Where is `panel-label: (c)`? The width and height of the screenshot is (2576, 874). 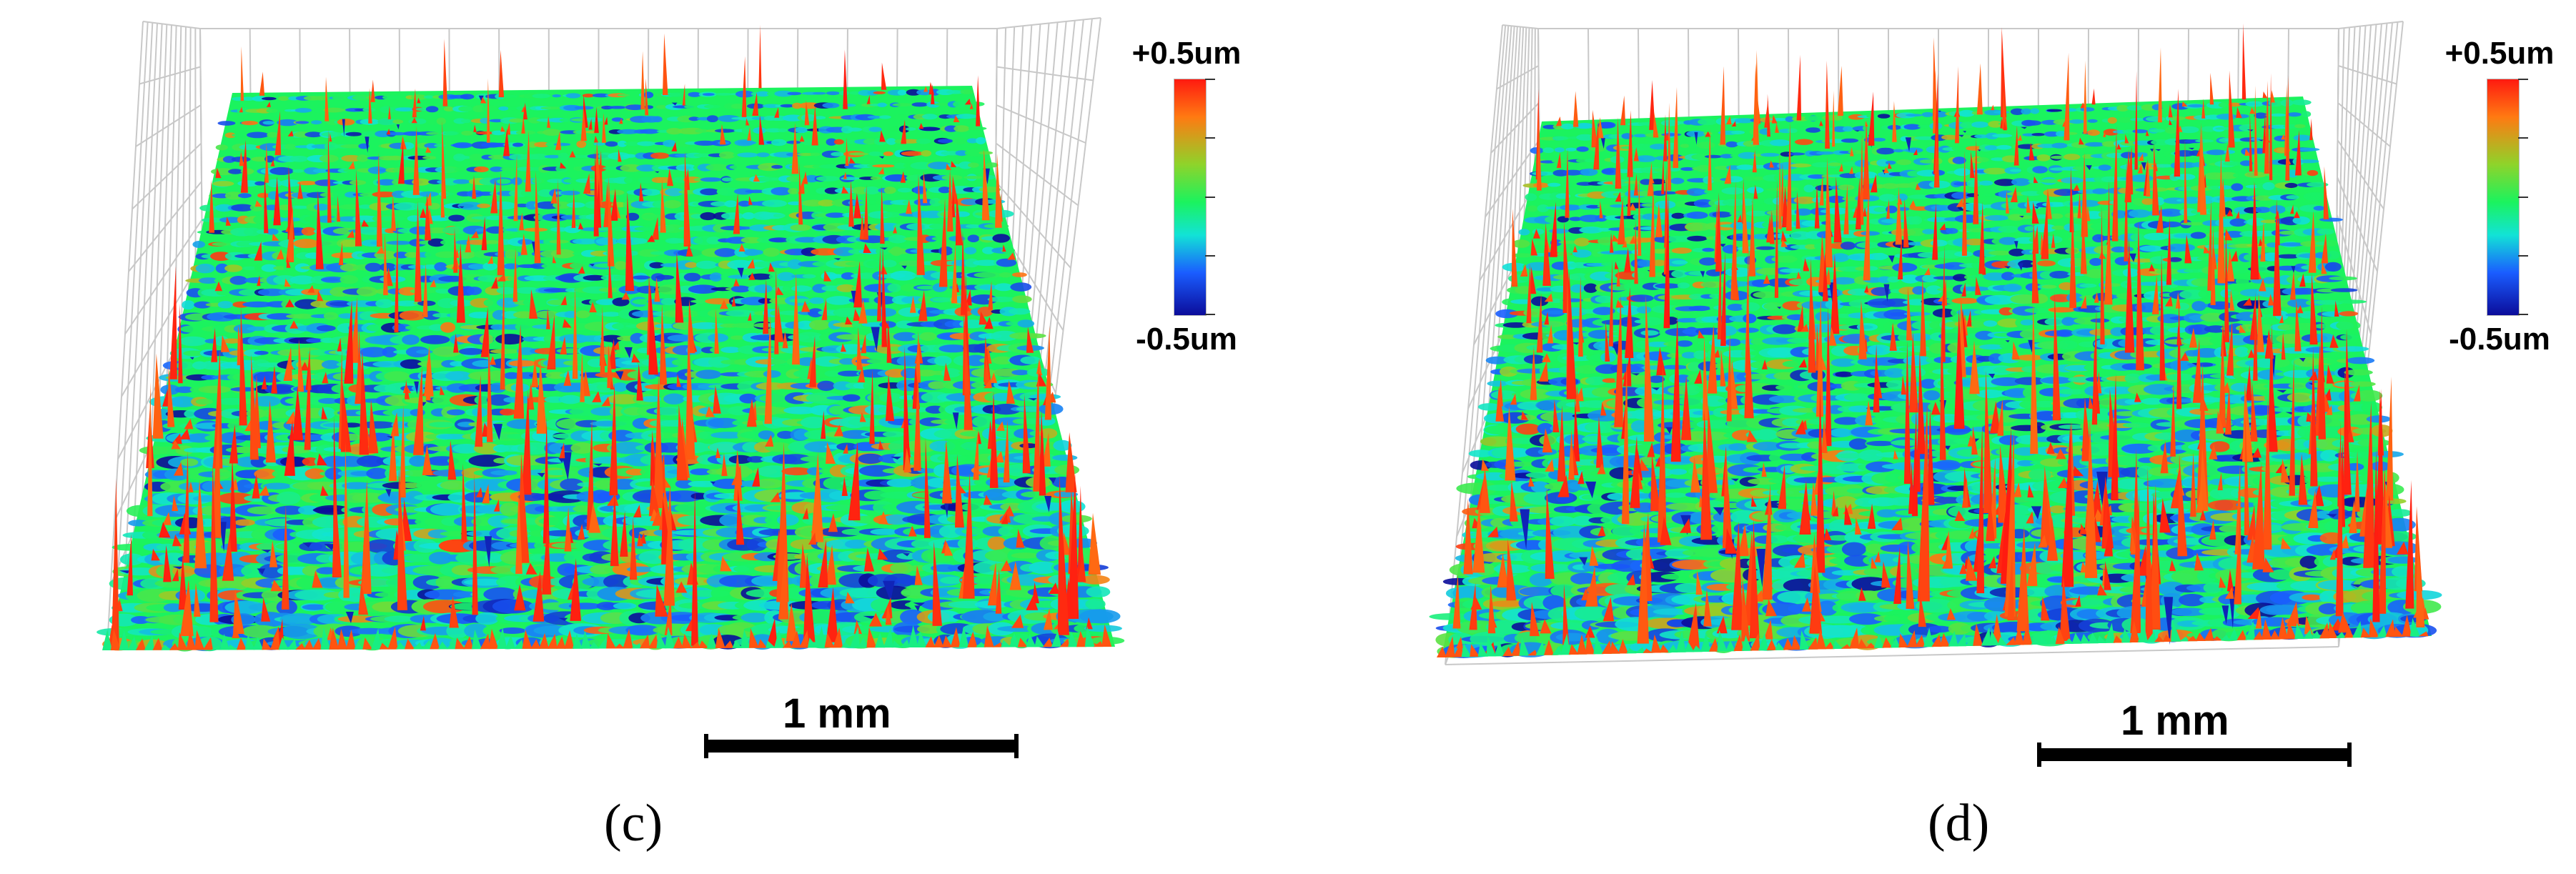 panel-label: (c) is located at coordinates (634, 824).